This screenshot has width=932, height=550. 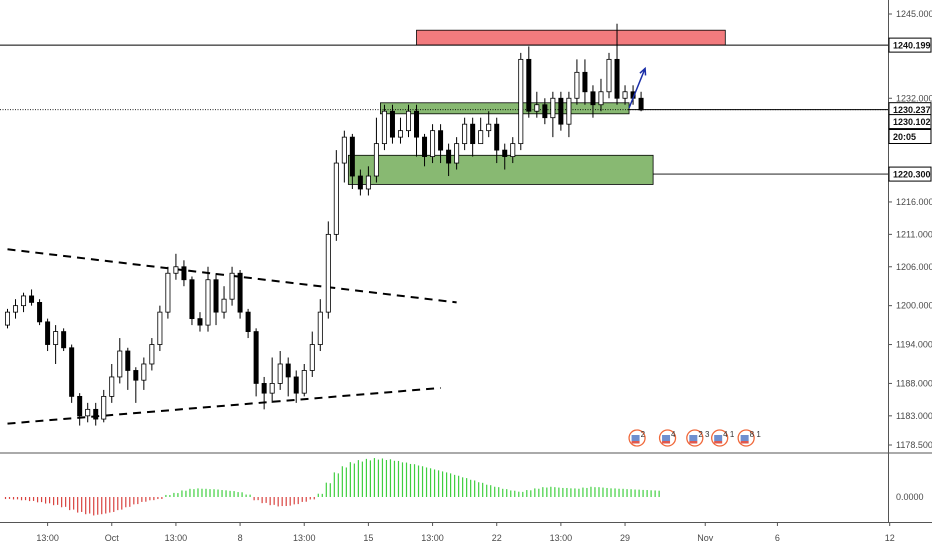 What do you see at coordinates (536, 107) in the screenshot?
I see `zones-layer` at bounding box center [536, 107].